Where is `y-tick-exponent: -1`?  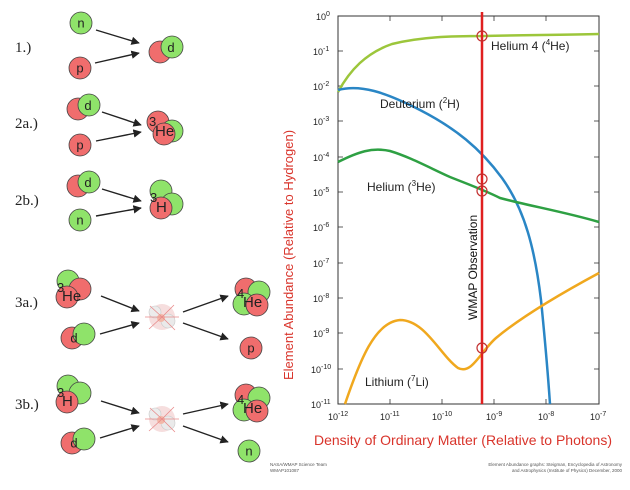 y-tick-exponent: -1 is located at coordinates (326, 49).